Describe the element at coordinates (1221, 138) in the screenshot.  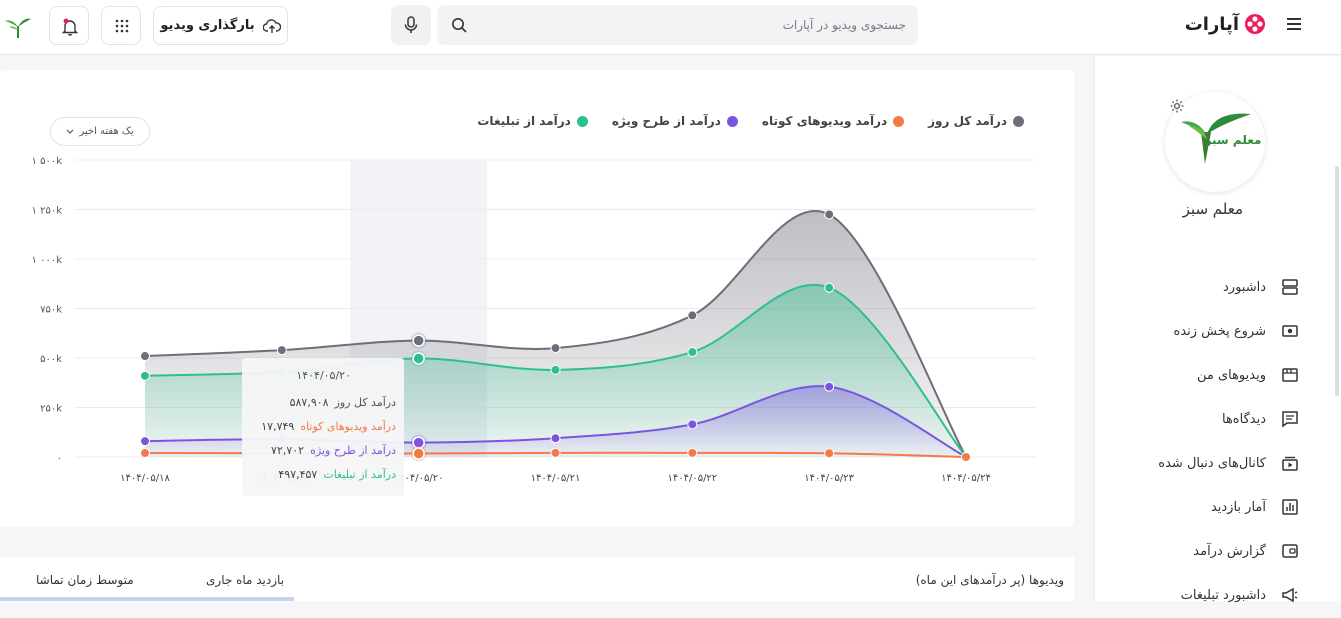
I see `channel-logo-icon: معلم سبز` at that location.